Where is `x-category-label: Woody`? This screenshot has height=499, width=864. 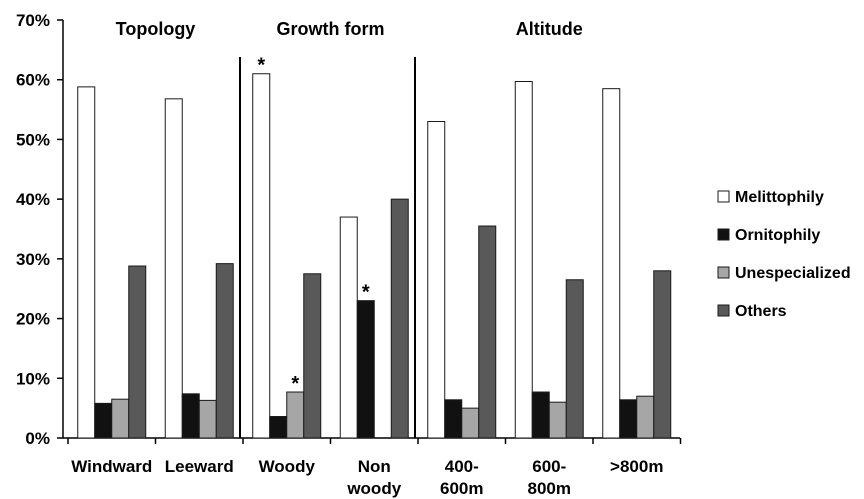 x-category-label: Woody is located at coordinates (287, 466).